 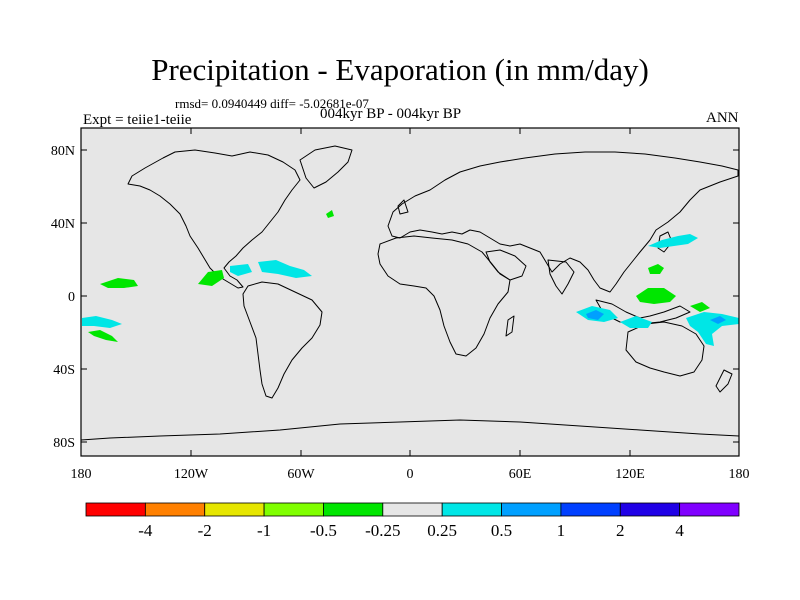 I want to click on colorbar-tick-label: 4, so click(x=679, y=530).